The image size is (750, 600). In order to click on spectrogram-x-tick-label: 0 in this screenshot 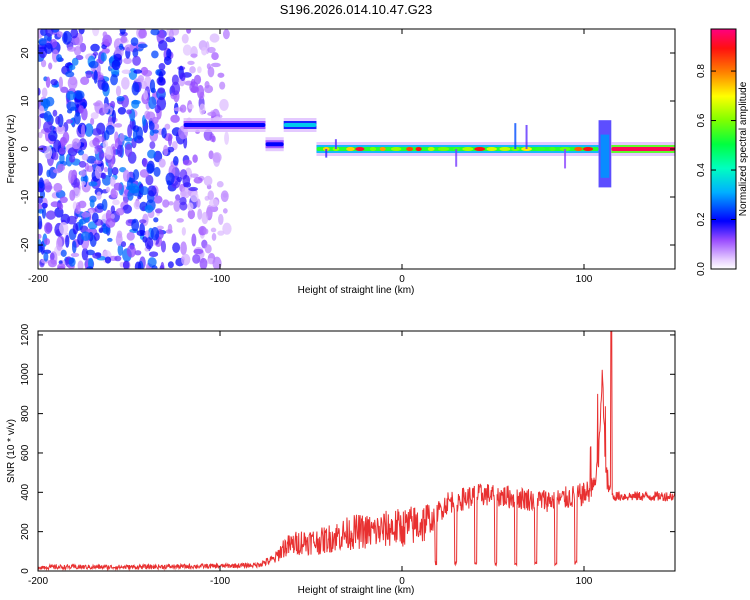, I will do `click(402, 279)`.